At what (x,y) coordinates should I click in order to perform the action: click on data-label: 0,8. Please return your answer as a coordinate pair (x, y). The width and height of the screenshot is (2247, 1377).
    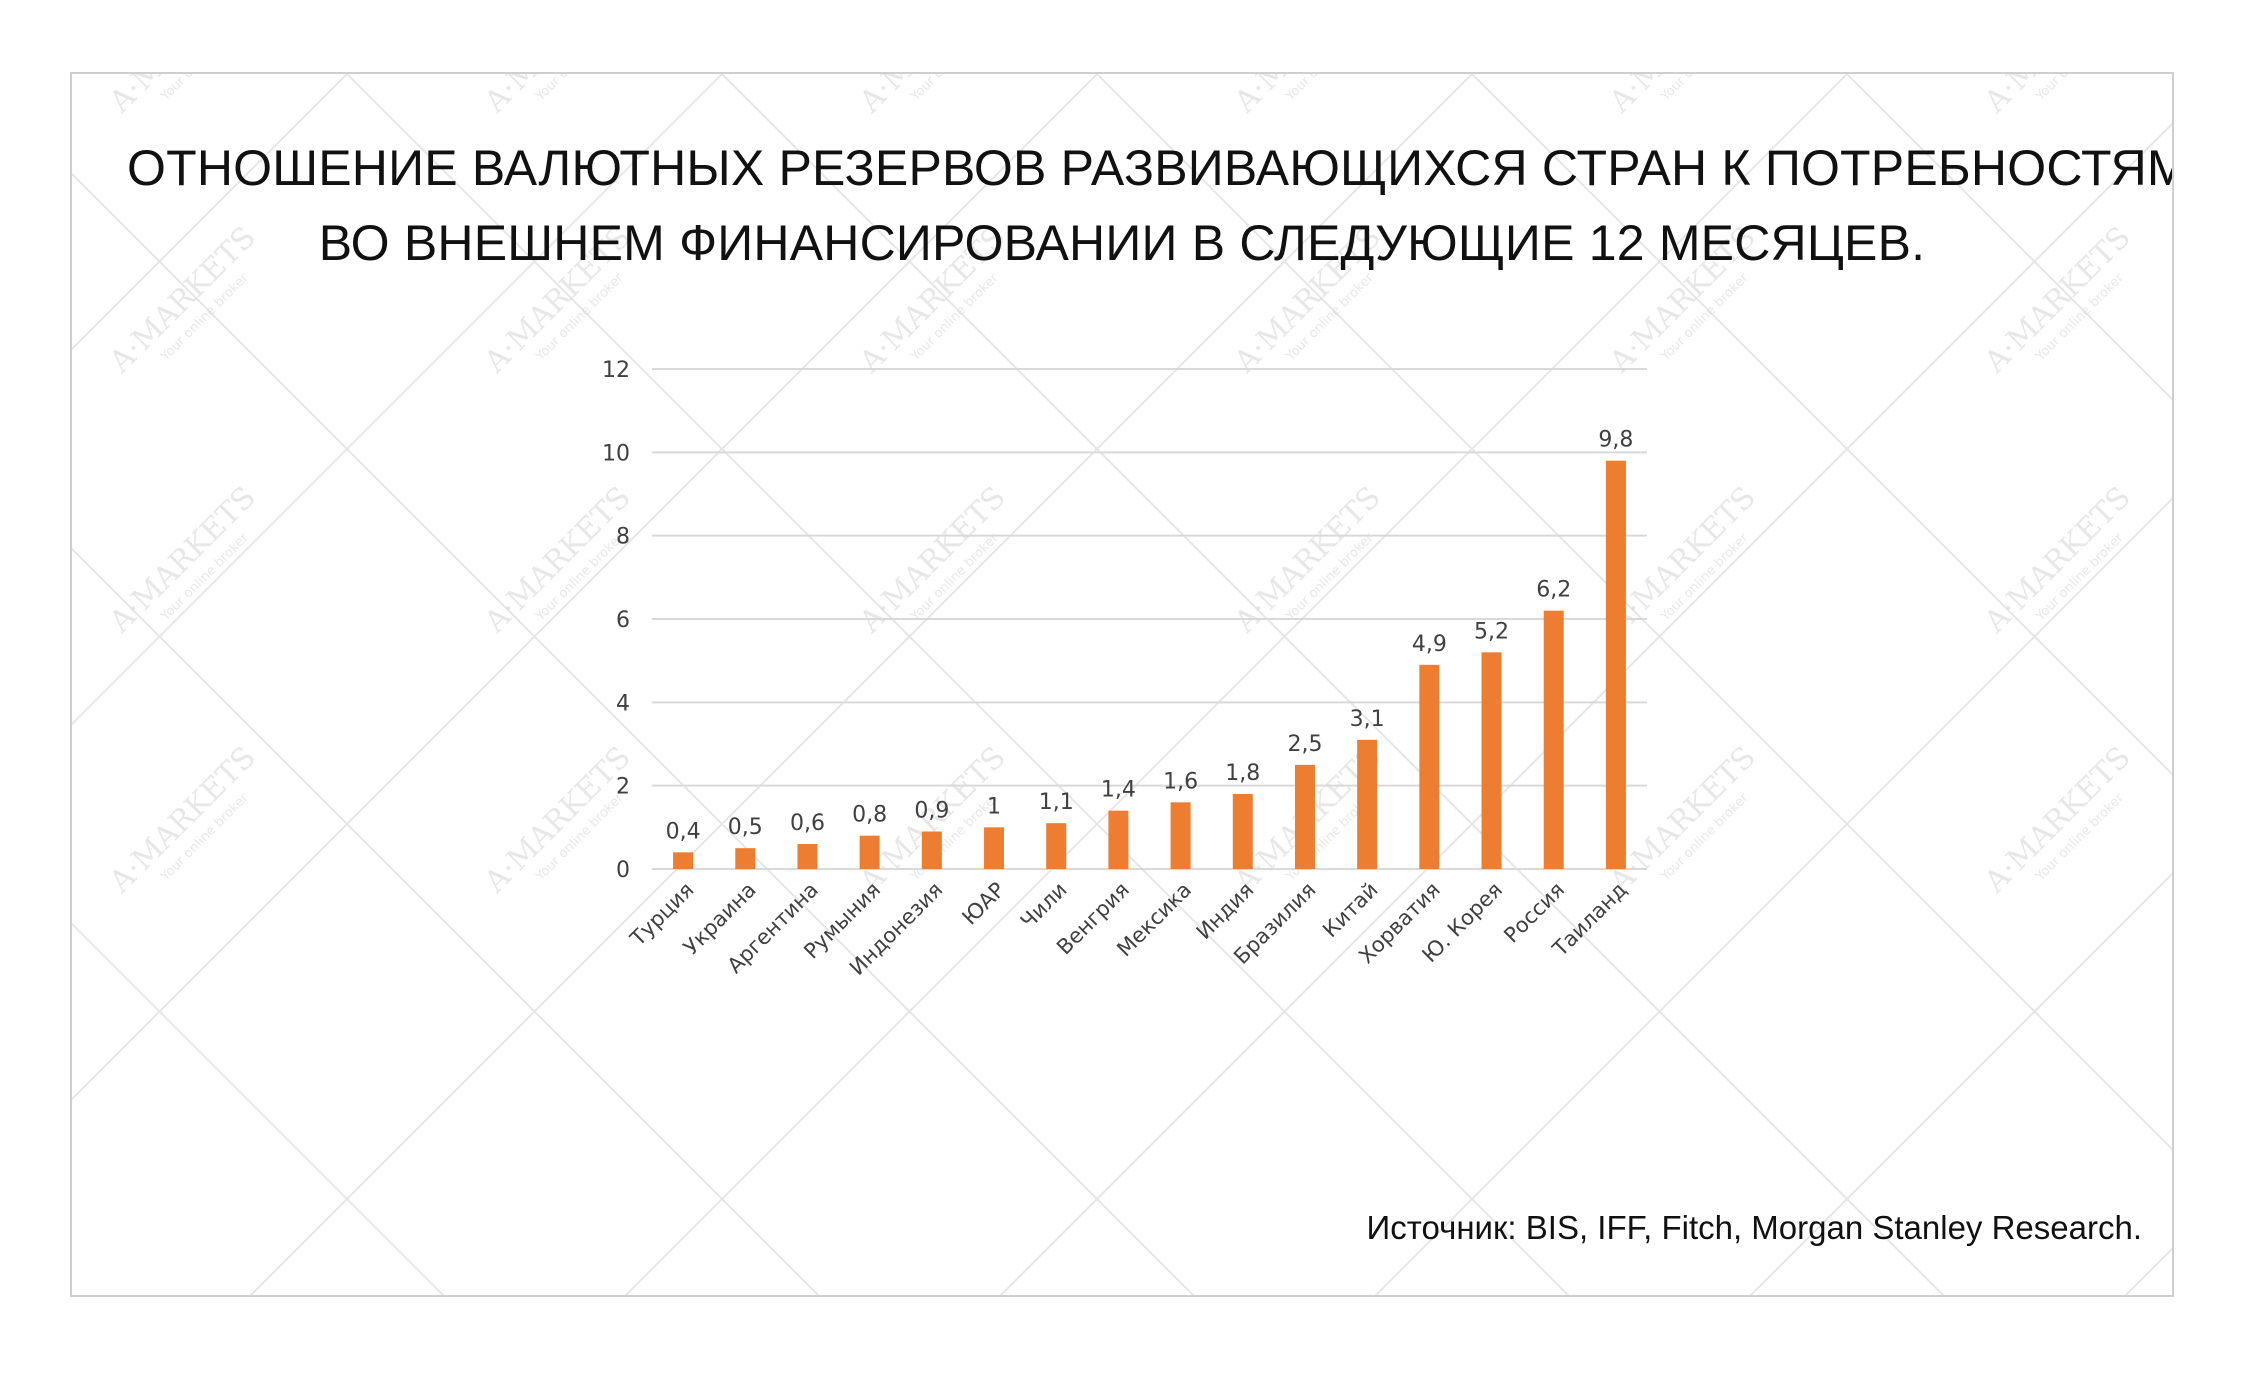
    Looking at the image, I should click on (869, 815).